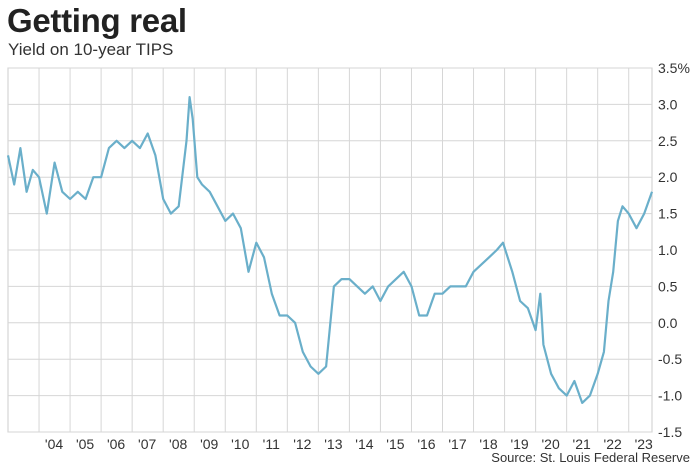 The image size is (700, 471). I want to click on y-tick-label: 2.0, so click(668, 177).